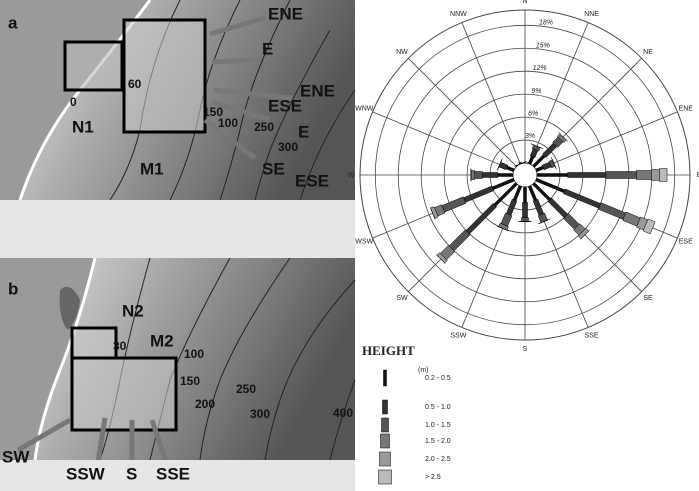 The height and width of the screenshot is (491, 699). I want to click on legend-title: HEIGHT, so click(388, 350).